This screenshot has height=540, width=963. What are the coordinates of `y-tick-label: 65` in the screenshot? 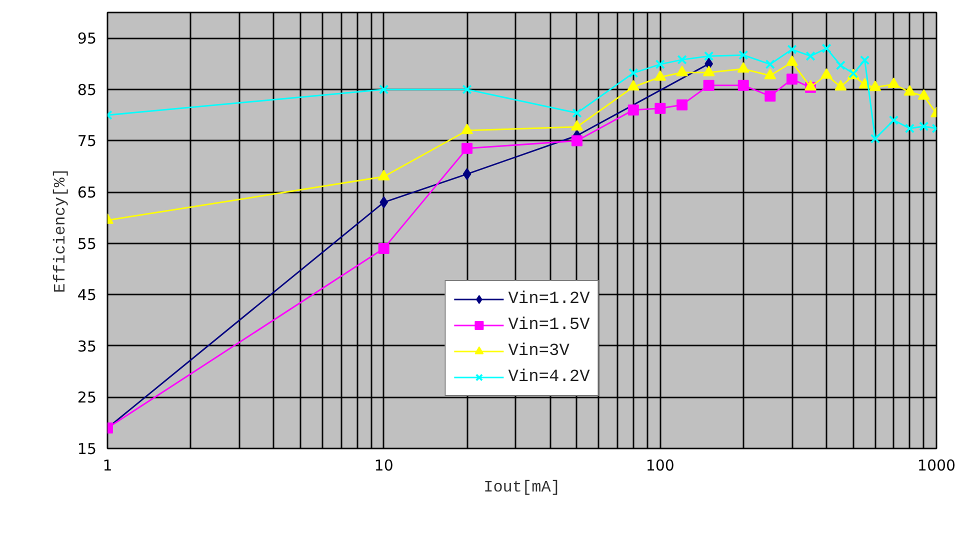 It's located at (87, 193).